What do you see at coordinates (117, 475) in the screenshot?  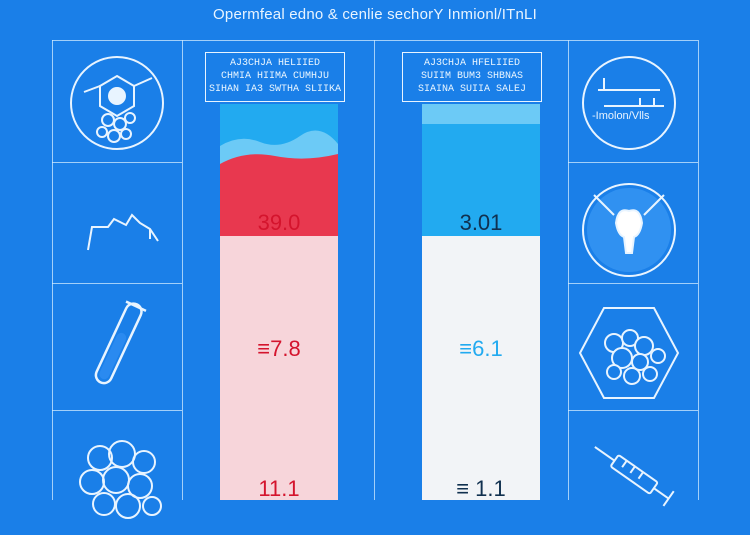 I see `cell-cluster-icon` at bounding box center [117, 475].